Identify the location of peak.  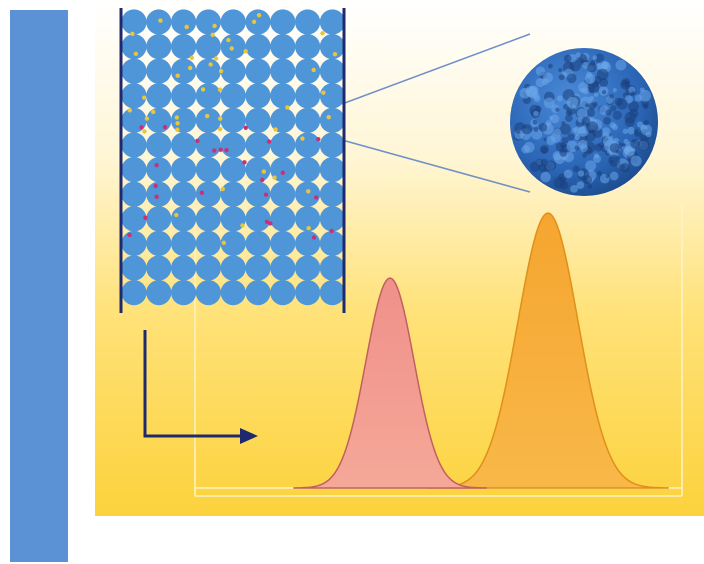
(390, 383).